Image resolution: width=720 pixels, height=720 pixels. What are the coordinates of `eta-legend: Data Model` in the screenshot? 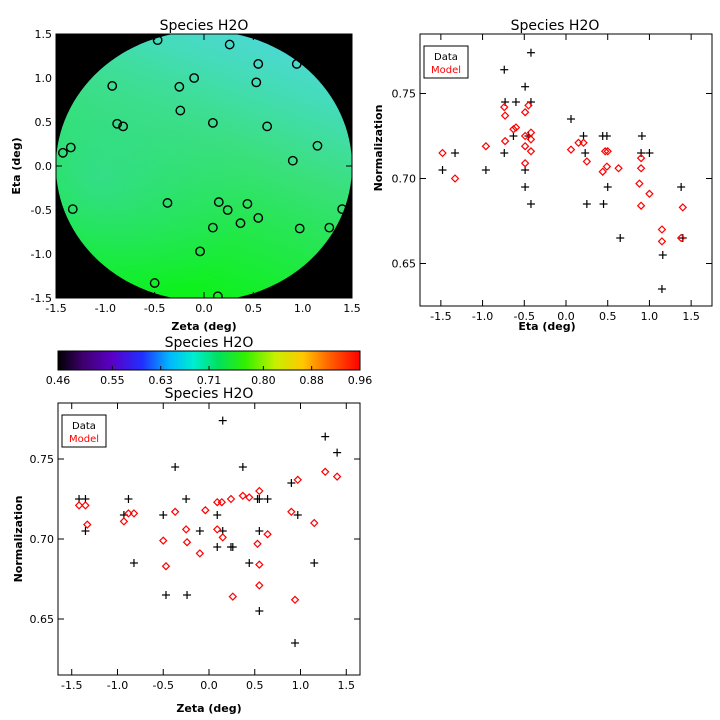 It's located at (446, 62).